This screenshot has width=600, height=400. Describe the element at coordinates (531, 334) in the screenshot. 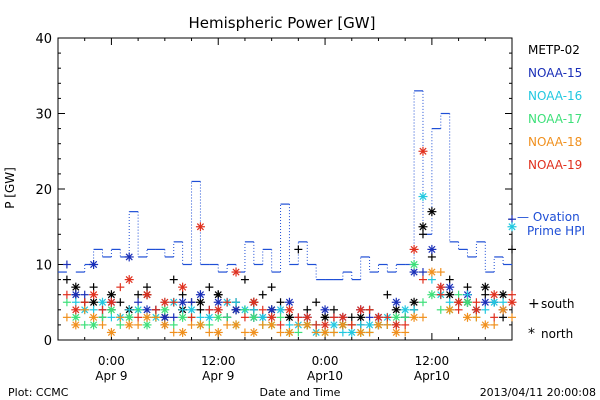

I see `legend-marker-symbol: *` at that location.